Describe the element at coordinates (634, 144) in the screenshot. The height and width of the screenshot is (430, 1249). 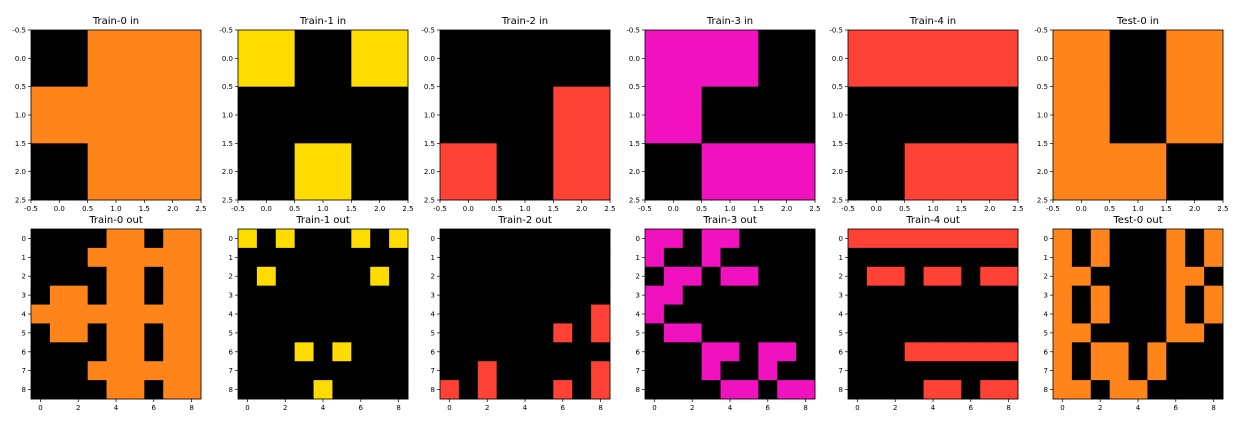
I see `y-tick-label: 1.5` at that location.